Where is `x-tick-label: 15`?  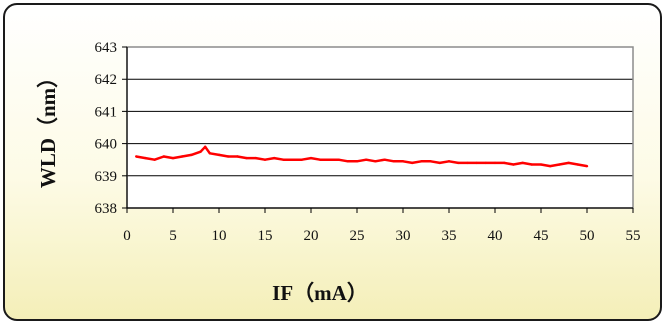 x-tick-label: 15 is located at coordinates (265, 236).